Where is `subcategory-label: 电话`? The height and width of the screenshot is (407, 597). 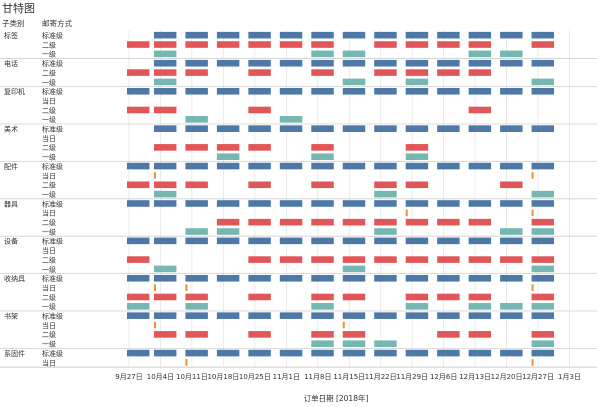 subcategory-label: 电话 is located at coordinates (11, 63).